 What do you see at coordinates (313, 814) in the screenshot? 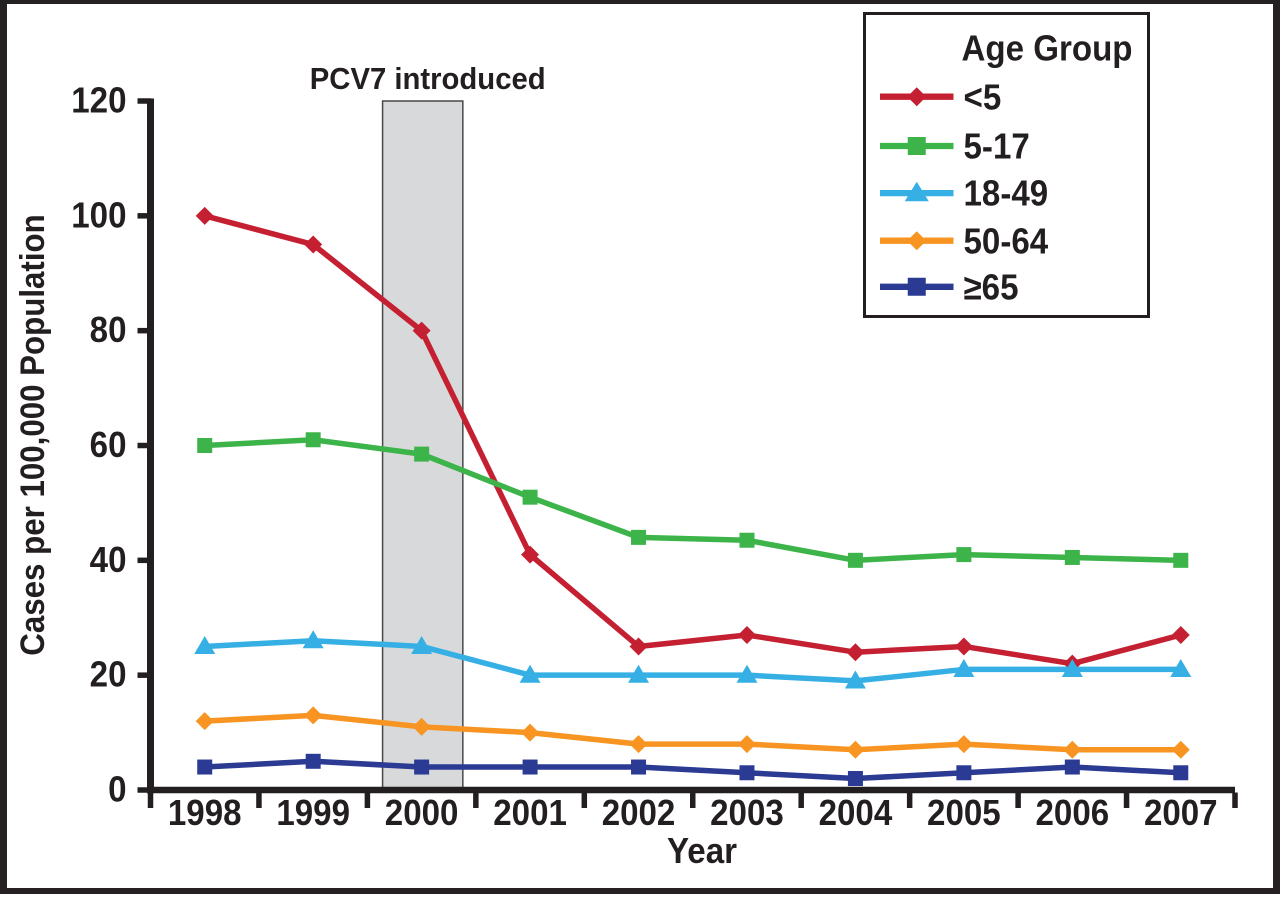
I see `x-tick-label-1999: 1999` at bounding box center [313, 814].